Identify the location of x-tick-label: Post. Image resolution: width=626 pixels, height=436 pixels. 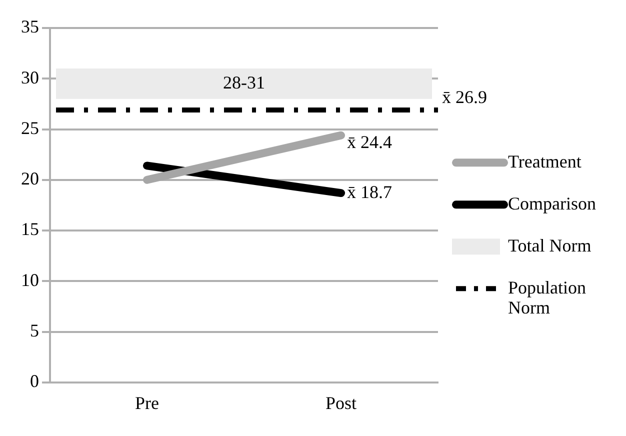
(341, 402).